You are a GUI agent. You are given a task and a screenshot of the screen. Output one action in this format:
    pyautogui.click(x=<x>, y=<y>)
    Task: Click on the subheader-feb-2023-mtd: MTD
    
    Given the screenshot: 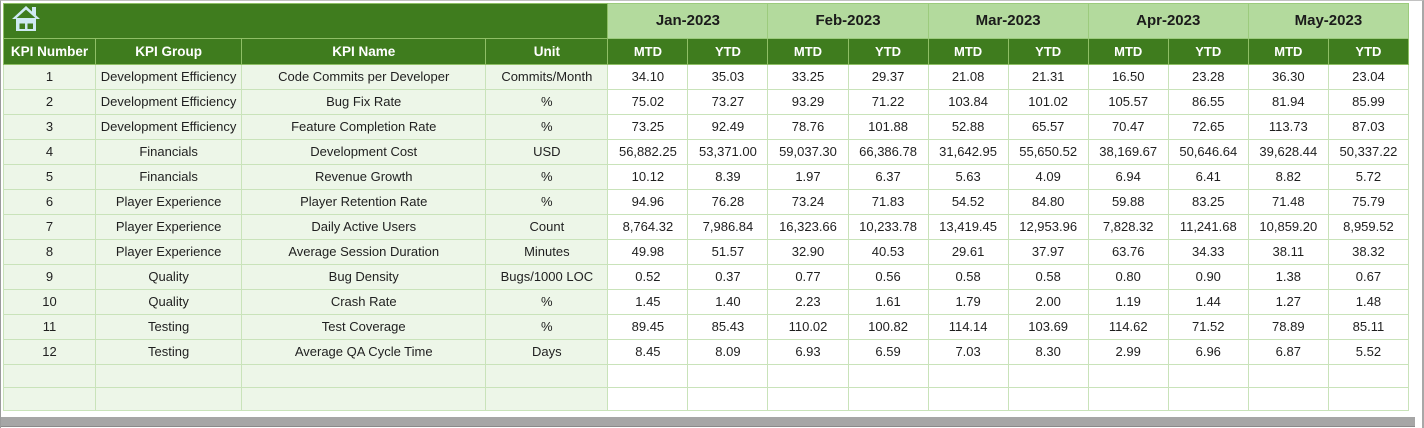 What is the action you would take?
    pyautogui.click(x=808, y=51)
    